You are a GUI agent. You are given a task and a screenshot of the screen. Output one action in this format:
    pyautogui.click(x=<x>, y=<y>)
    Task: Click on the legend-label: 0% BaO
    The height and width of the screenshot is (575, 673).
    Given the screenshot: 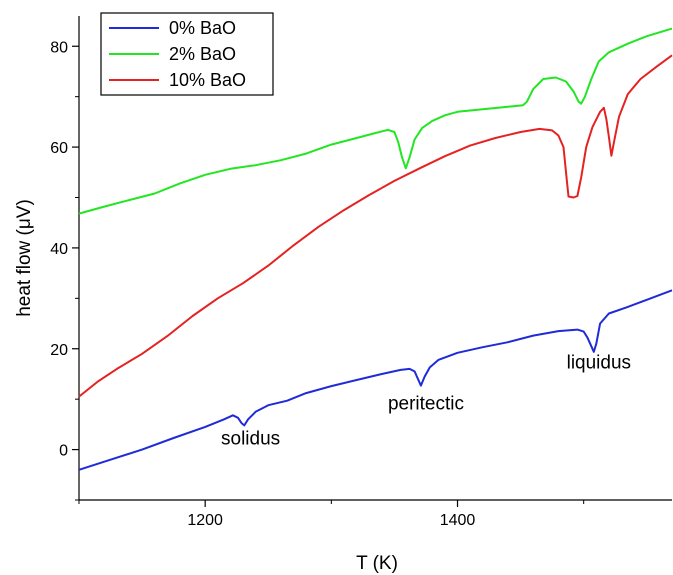 What is the action you would take?
    pyautogui.click(x=202, y=28)
    